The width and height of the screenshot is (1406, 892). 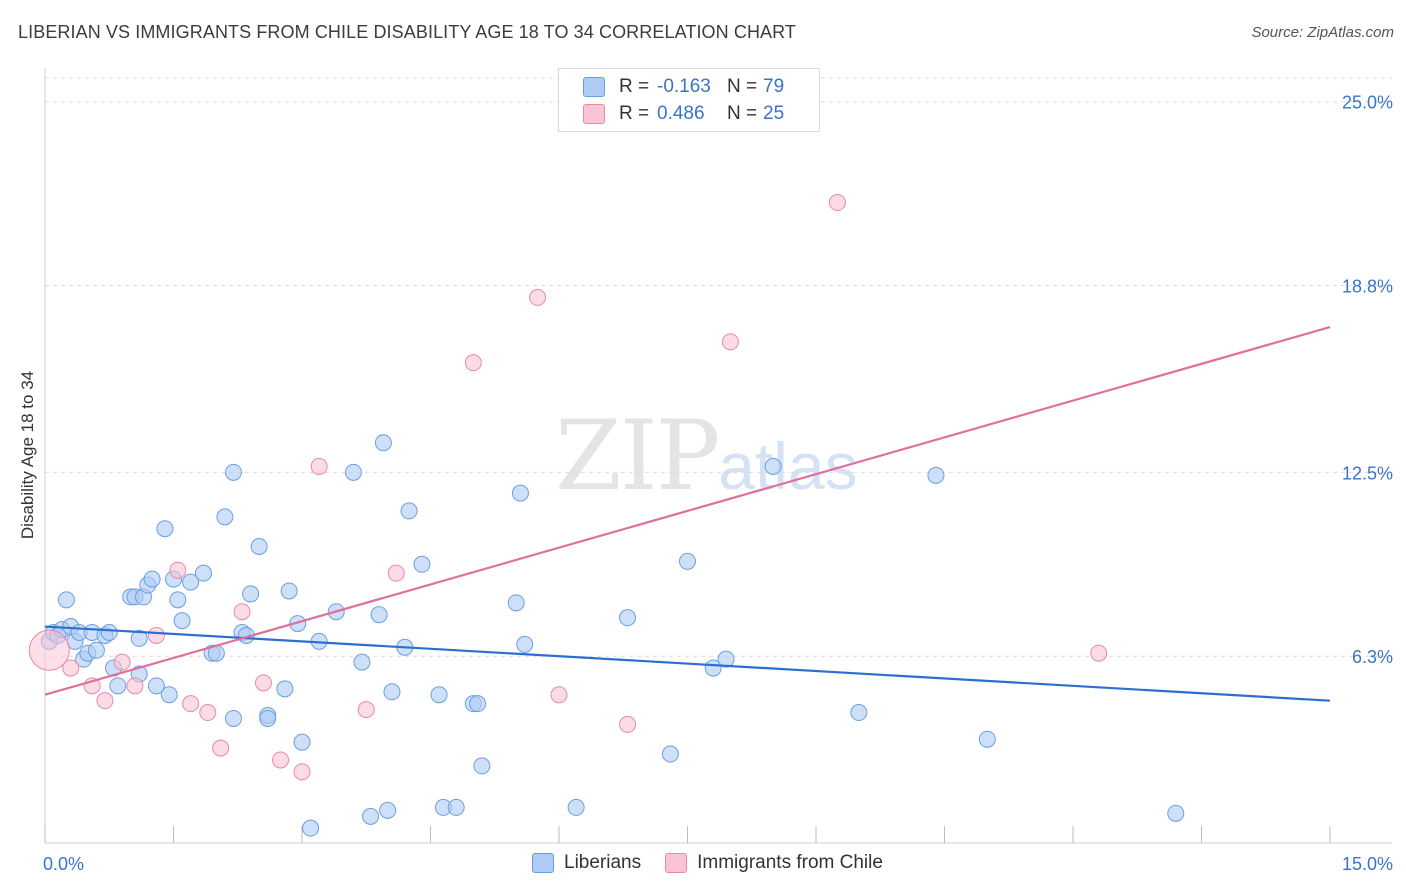 I want to click on legend-swatch-liberians, so click(x=594, y=87).